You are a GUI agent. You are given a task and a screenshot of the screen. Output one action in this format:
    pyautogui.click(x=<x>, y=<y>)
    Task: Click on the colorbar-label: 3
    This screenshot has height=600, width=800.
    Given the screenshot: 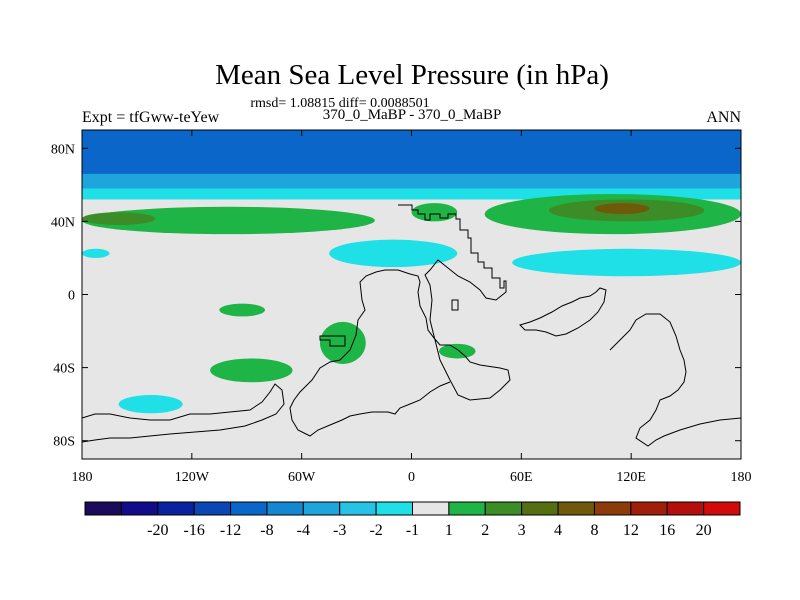 What is the action you would take?
    pyautogui.click(x=522, y=530)
    